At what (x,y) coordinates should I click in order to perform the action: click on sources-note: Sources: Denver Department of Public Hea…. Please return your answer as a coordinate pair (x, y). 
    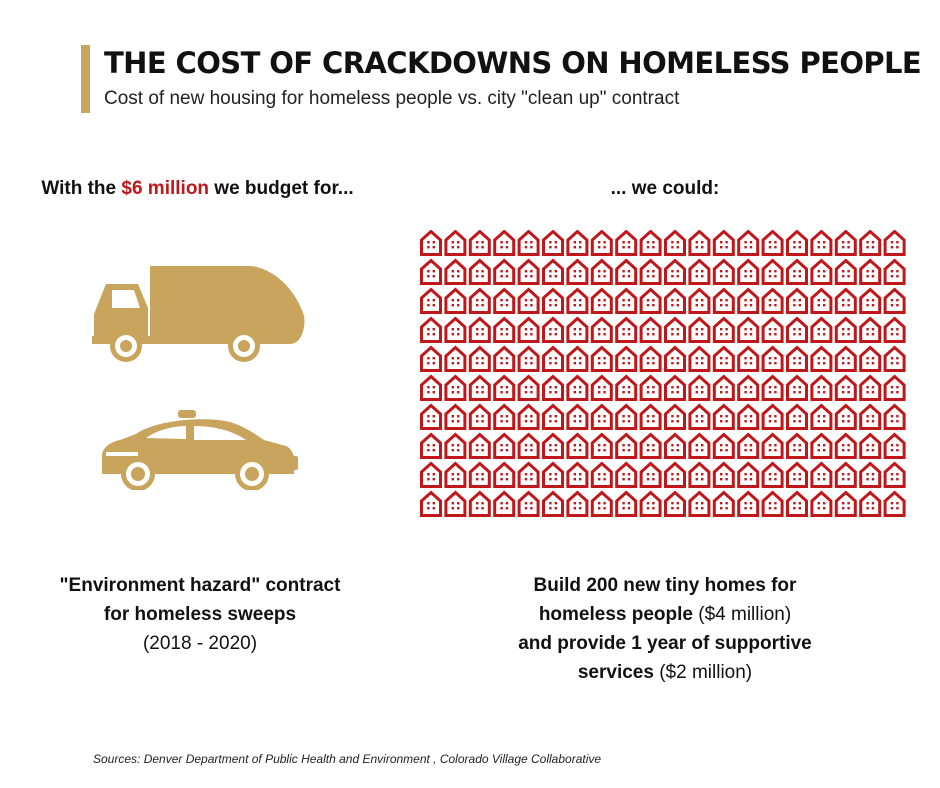
    Looking at the image, I should click on (347, 759).